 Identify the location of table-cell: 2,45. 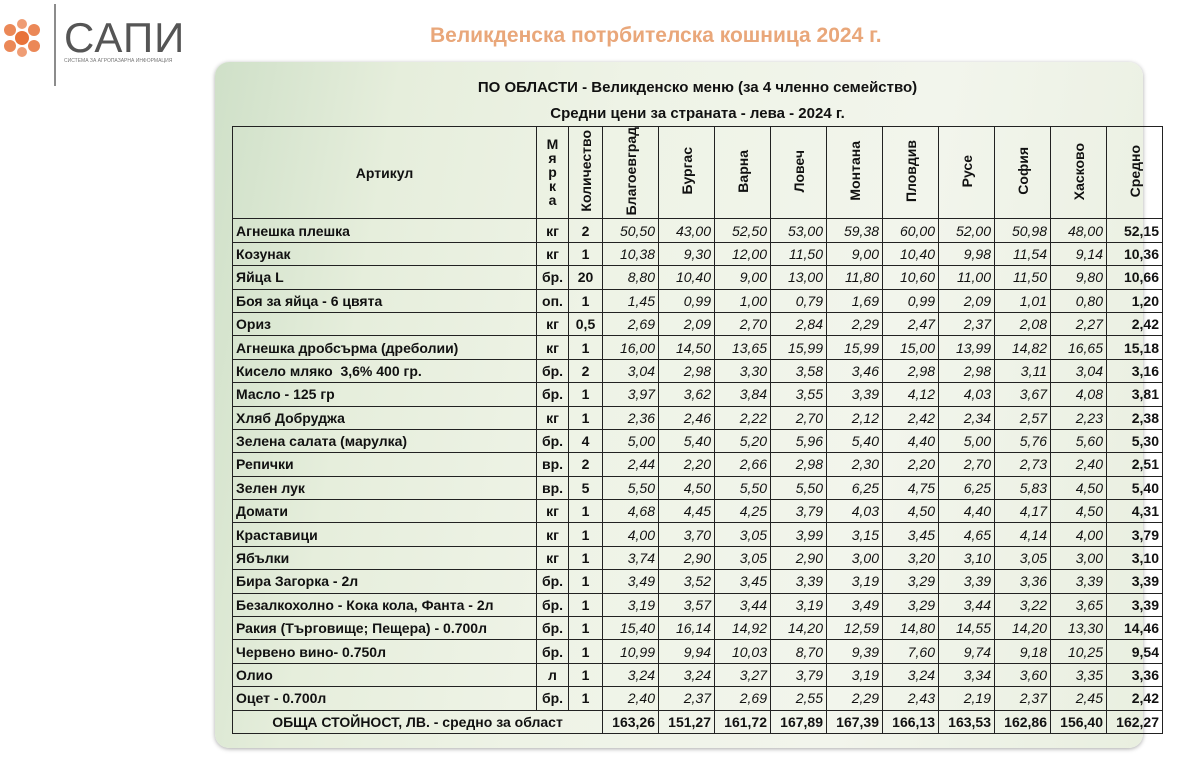
(1078, 698).